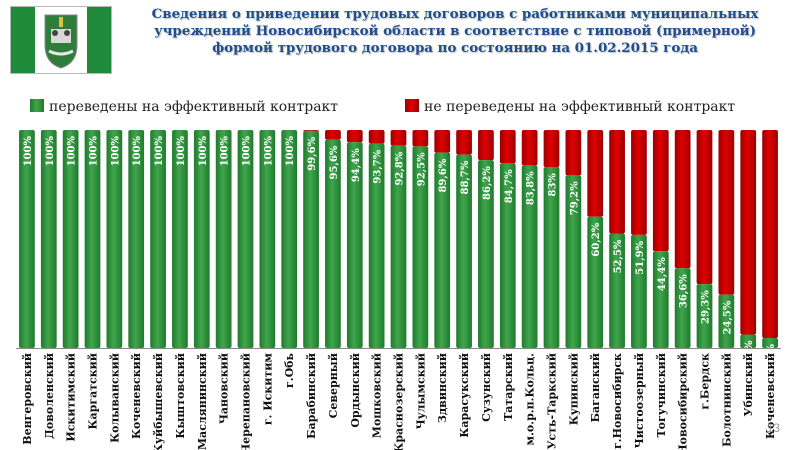  Describe the element at coordinates (420, 391) in the screenshot. I see `category-label: Чулымский` at that location.